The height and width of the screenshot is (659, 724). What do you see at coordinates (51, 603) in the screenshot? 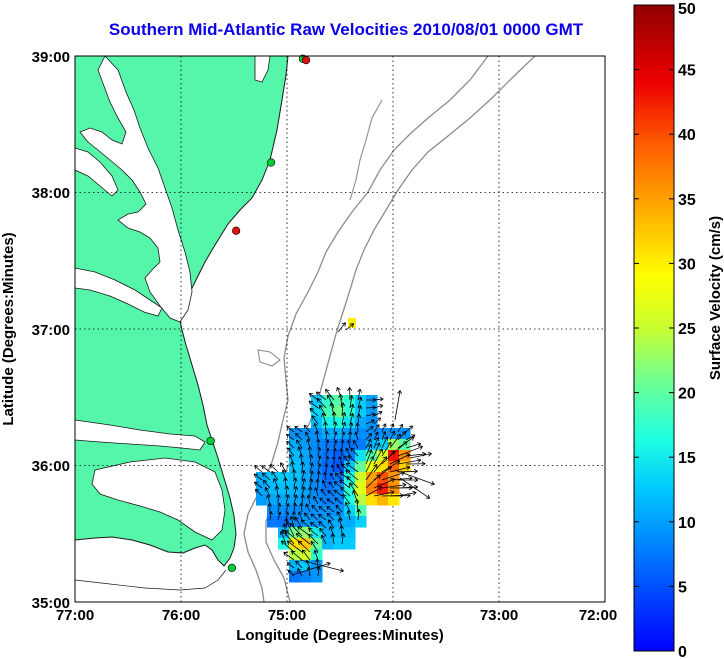
I see `y-tick-label: 35:00` at bounding box center [51, 603].